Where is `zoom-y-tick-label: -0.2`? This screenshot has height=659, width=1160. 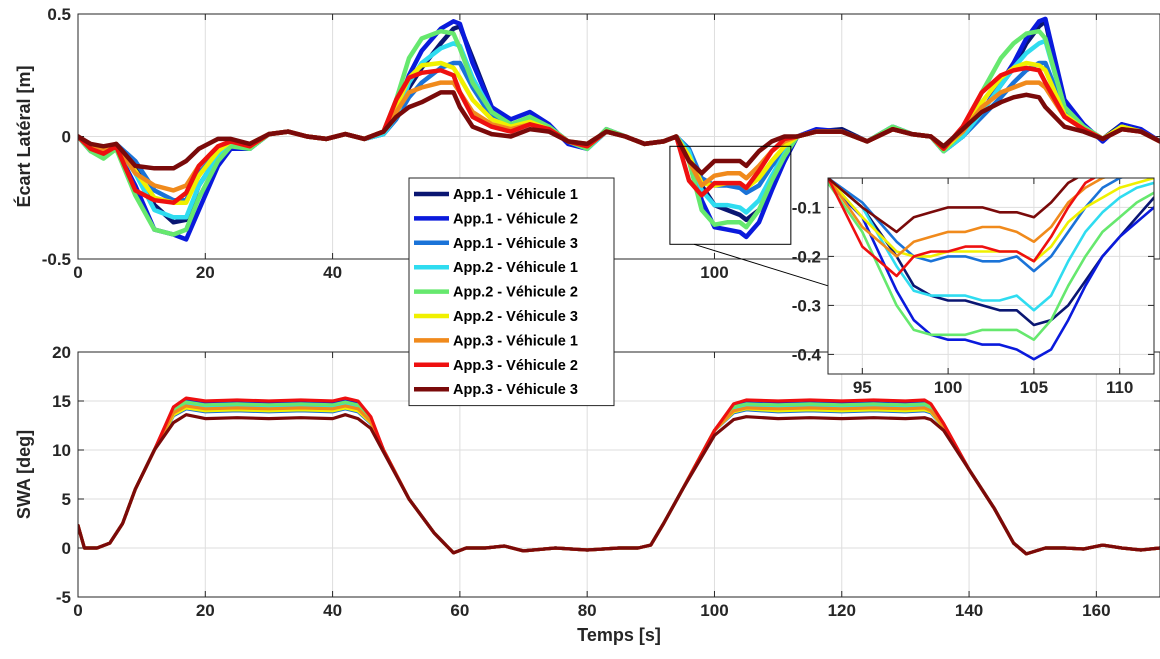 zoom-y-tick-label: -0.2 is located at coordinates (806, 256).